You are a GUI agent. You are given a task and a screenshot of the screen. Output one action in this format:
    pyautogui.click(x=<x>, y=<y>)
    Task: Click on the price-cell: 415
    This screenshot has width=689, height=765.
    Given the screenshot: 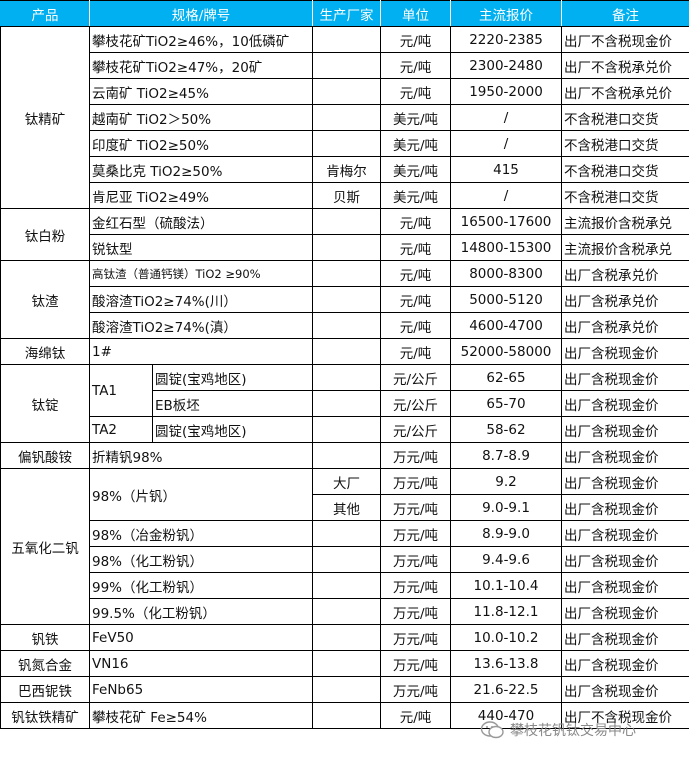 What is the action you would take?
    pyautogui.click(x=506, y=169)
    